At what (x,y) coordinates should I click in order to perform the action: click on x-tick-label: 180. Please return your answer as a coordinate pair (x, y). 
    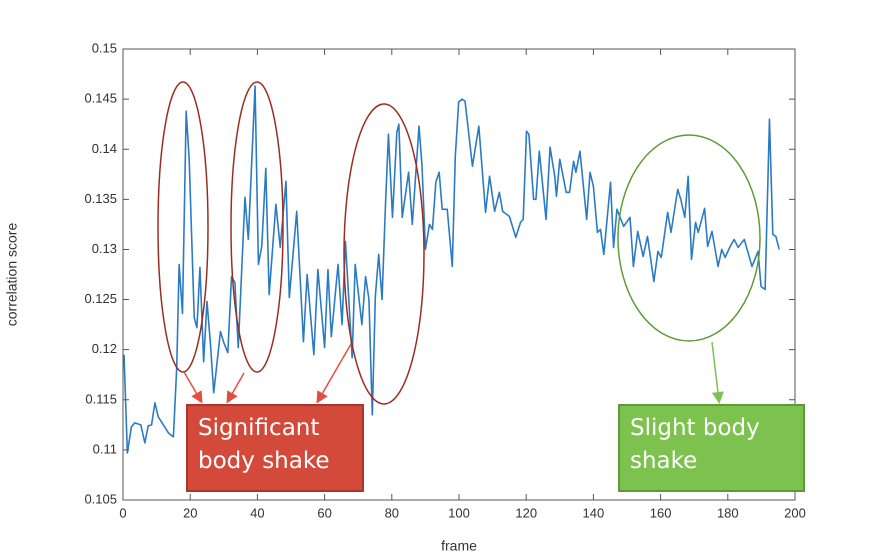
    Looking at the image, I should click on (727, 512).